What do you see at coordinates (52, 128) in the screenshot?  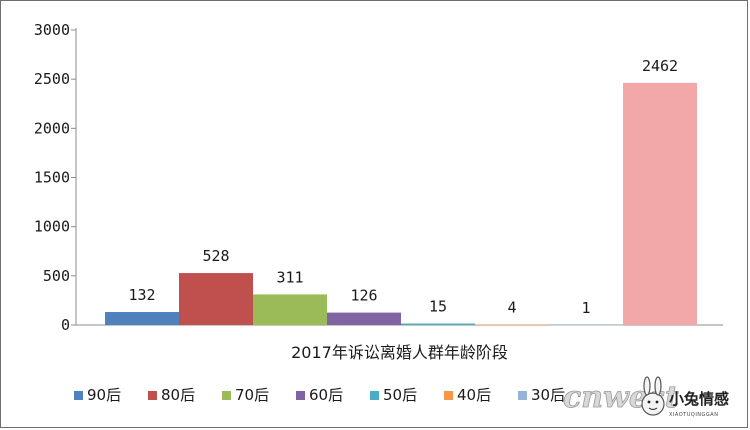 I see `y-tick-label: 2000` at bounding box center [52, 128].